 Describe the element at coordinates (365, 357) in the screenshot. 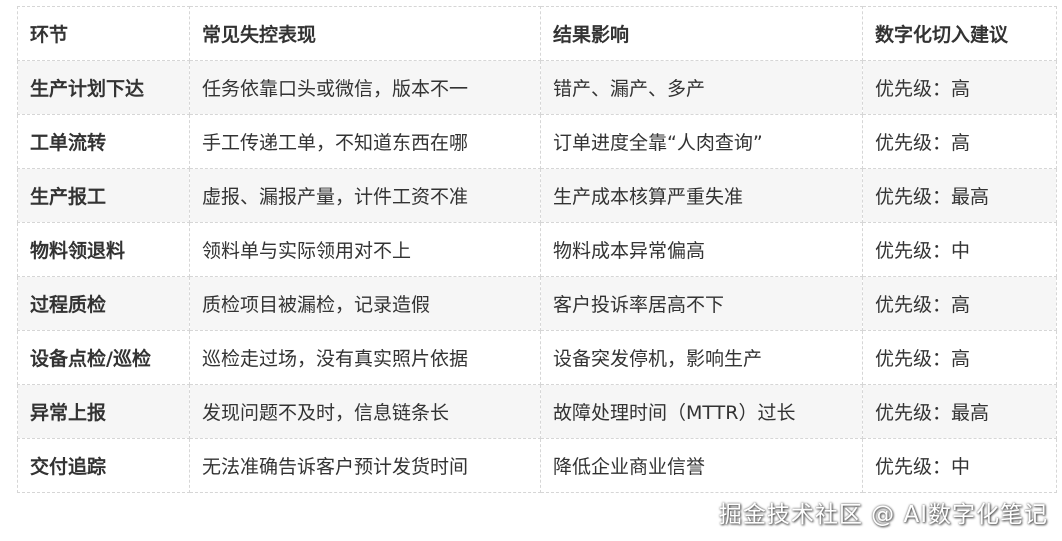

I see `cell-symptom: 巡检走过场，没有真实照片依据` at that location.